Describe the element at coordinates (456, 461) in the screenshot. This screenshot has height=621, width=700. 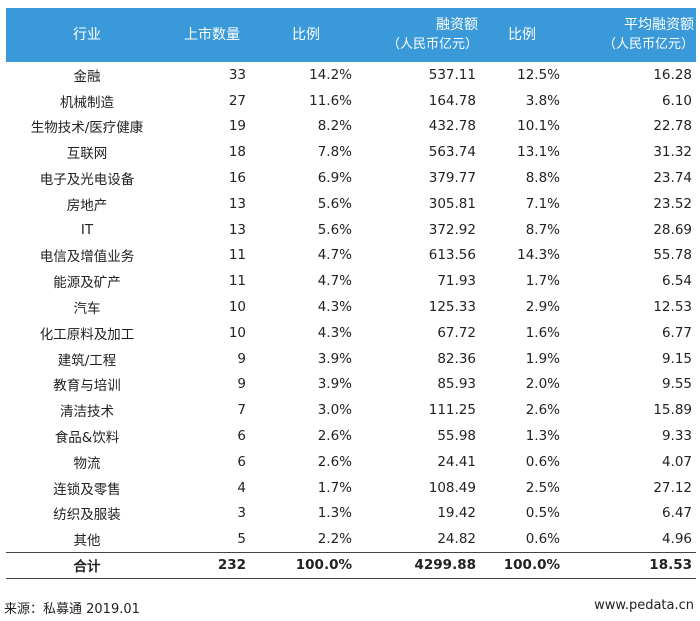
I see `cell-financing: 24.41` at that location.